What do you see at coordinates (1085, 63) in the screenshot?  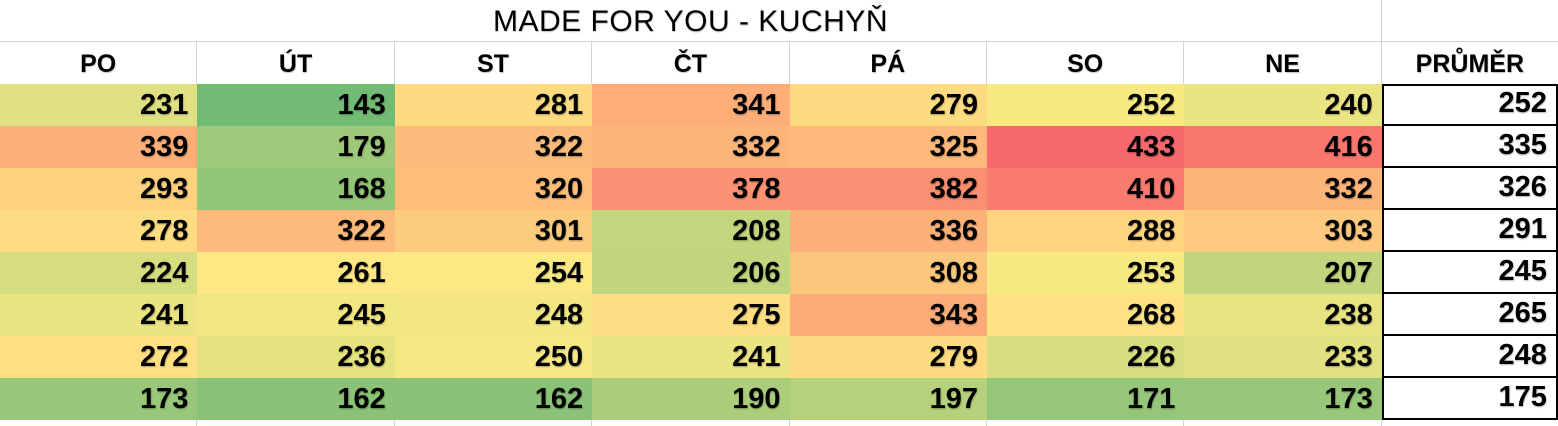 I see `column-header-so: SO` at bounding box center [1085, 63].